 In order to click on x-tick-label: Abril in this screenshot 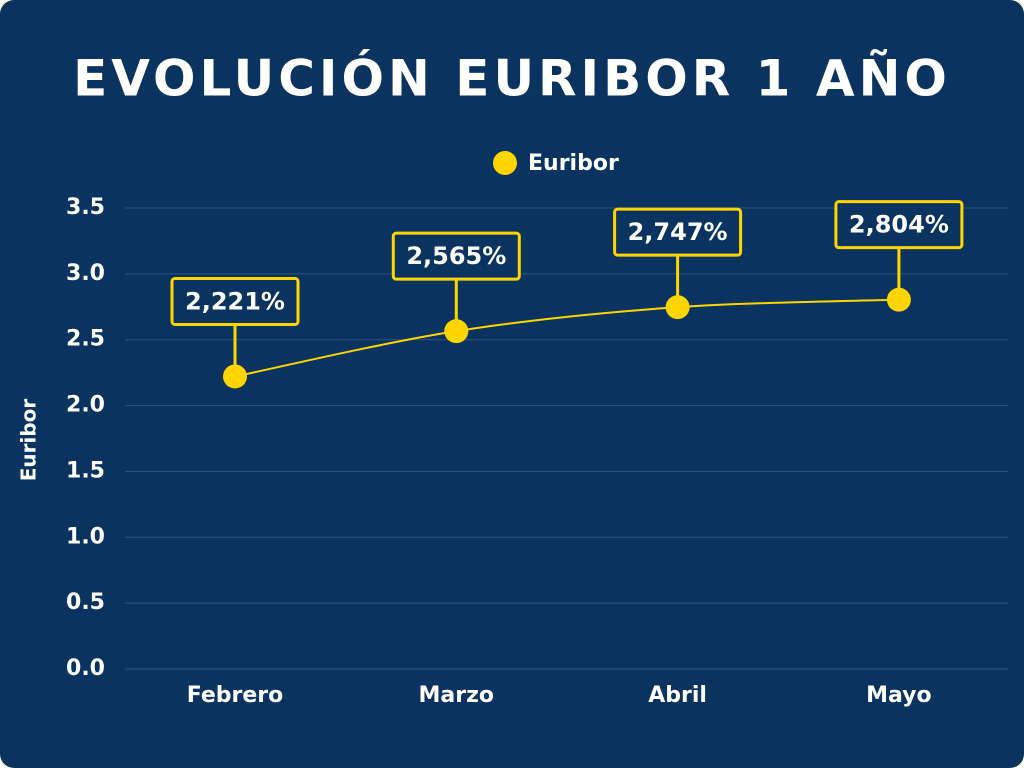, I will do `click(677, 695)`.